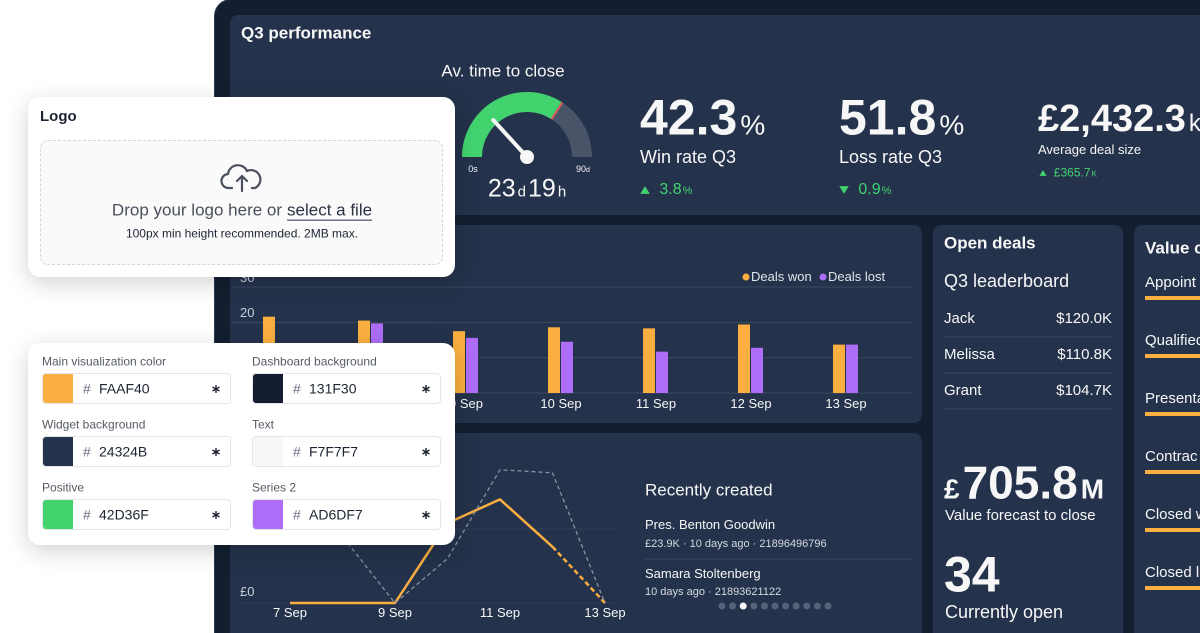  What do you see at coordinates (689, 117) in the screenshot?
I see `kpi-number: 42.3` at bounding box center [689, 117].